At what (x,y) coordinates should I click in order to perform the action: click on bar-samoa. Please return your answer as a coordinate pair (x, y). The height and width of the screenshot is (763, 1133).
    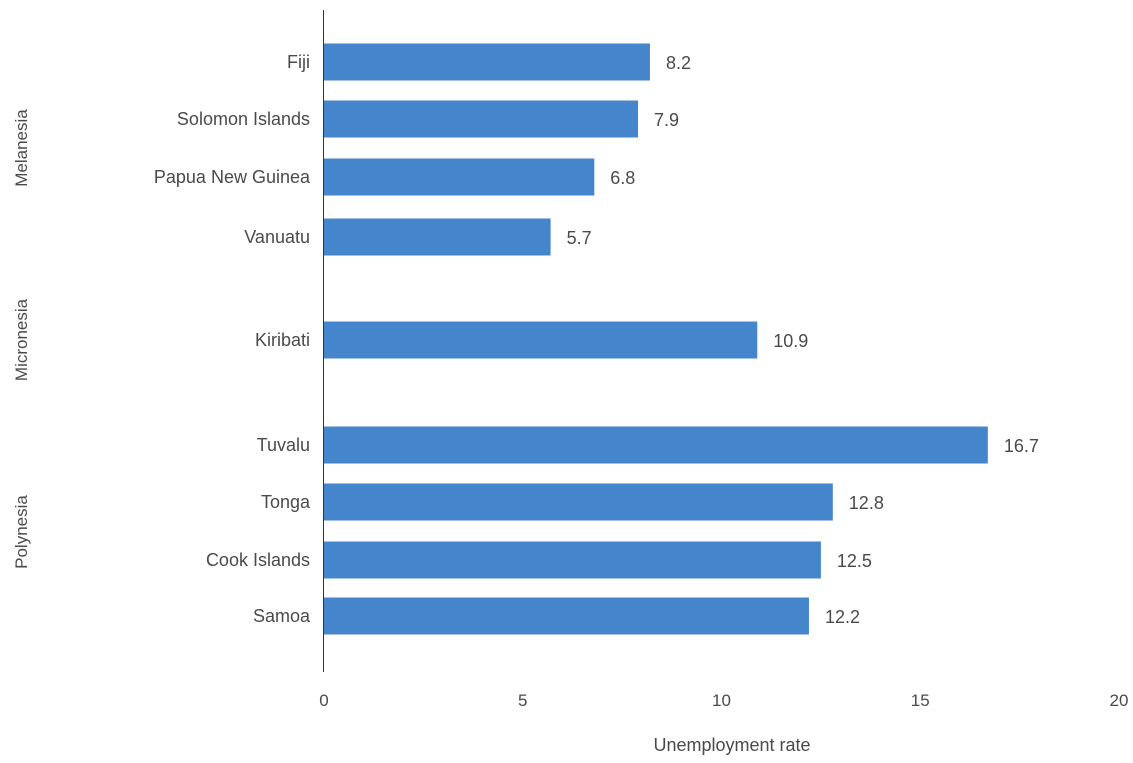
    Looking at the image, I should click on (566, 616).